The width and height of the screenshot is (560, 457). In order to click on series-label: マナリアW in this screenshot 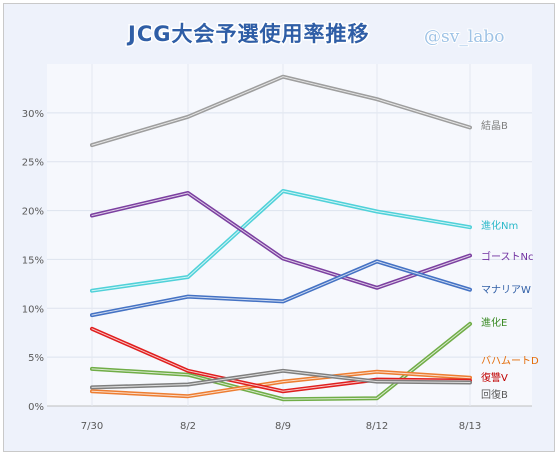, I will do `click(506, 290)`.